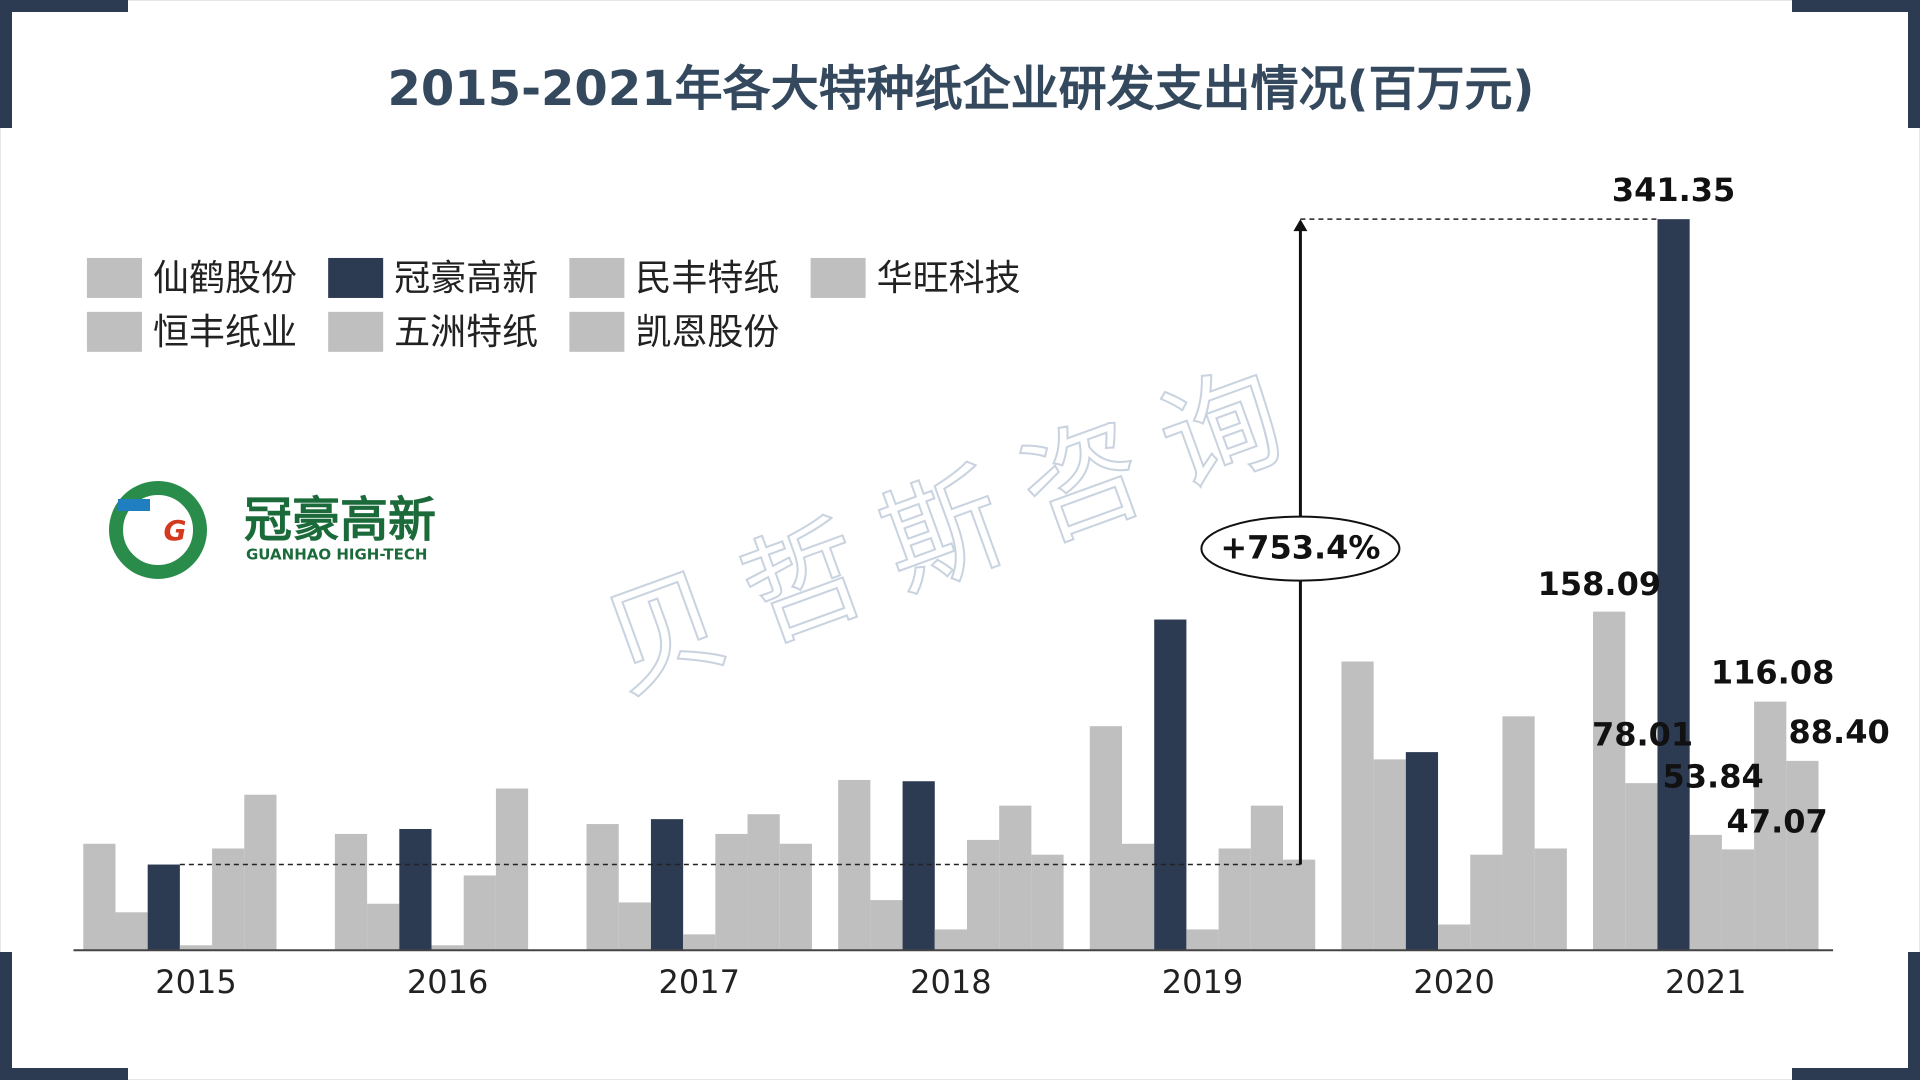 The image size is (1920, 1084). I want to click on x-tick-label: 2016, so click(447, 982).